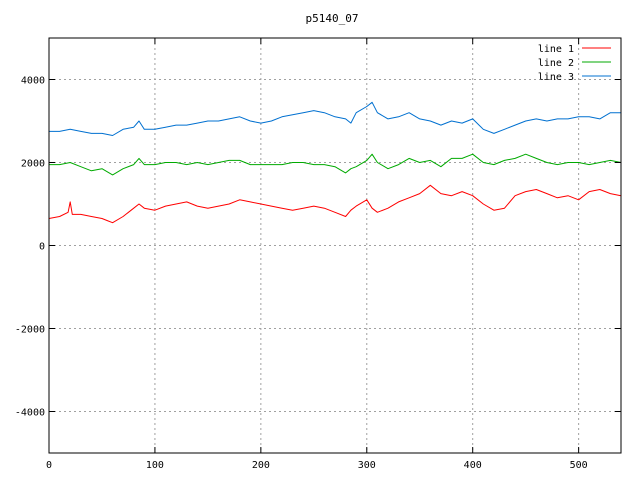 The width and height of the screenshot is (640, 480). What do you see at coordinates (30, 413) in the screenshot?
I see `y-tick-label: -4000` at bounding box center [30, 413].